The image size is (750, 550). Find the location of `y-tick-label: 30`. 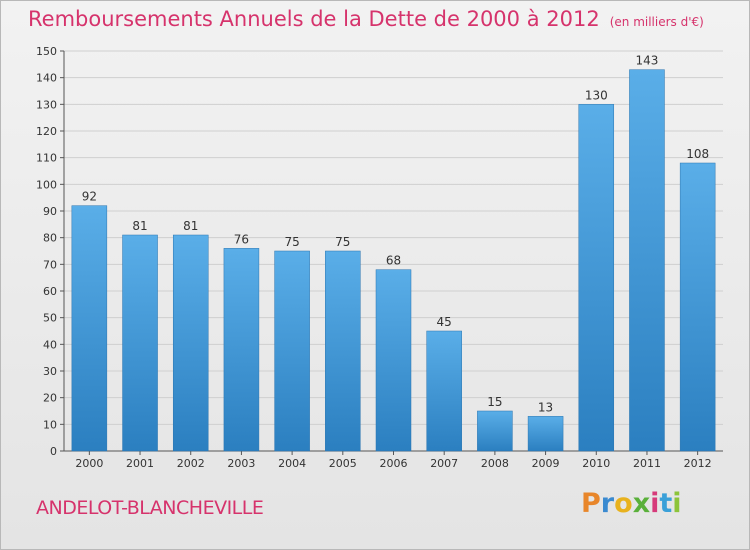

y-tick-label: 30 is located at coordinates (50, 371).